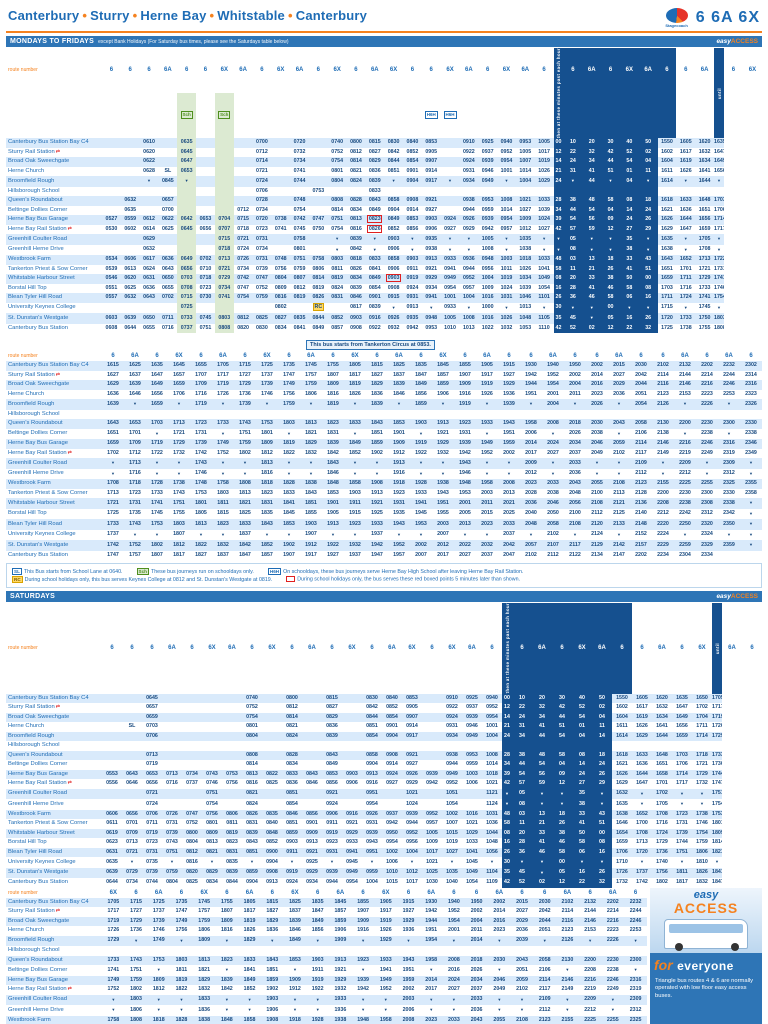  Describe the element at coordinates (224, 288) in the screenshot. I see `time-cell: 0734` at that location.